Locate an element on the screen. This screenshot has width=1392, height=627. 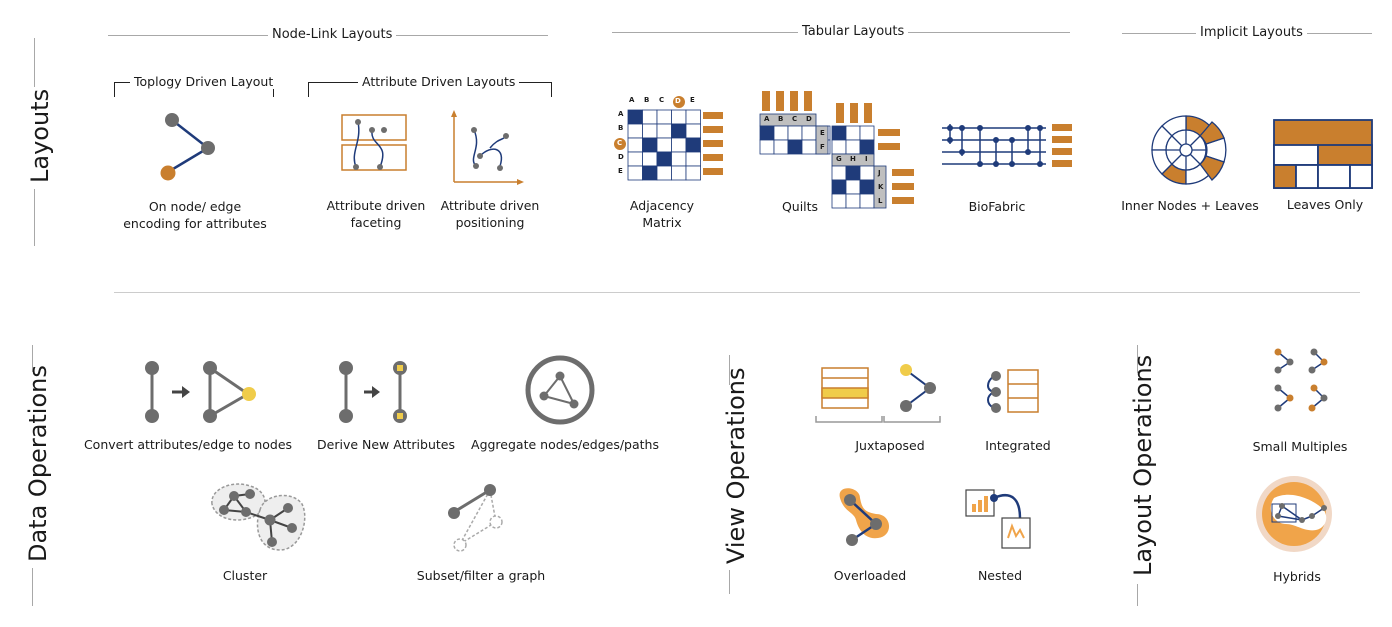
positioning-label-2: positioning is located at coordinates (490, 222).